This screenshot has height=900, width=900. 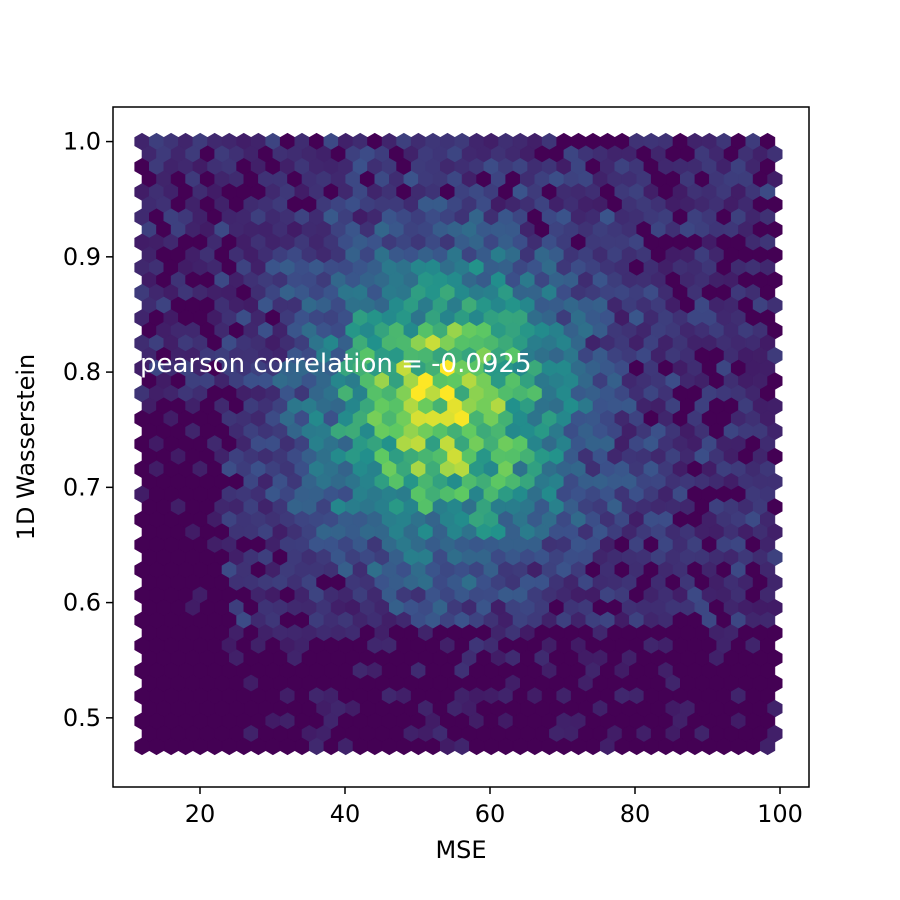 I want to click on x-tick-label: 60, so click(x=490, y=814).